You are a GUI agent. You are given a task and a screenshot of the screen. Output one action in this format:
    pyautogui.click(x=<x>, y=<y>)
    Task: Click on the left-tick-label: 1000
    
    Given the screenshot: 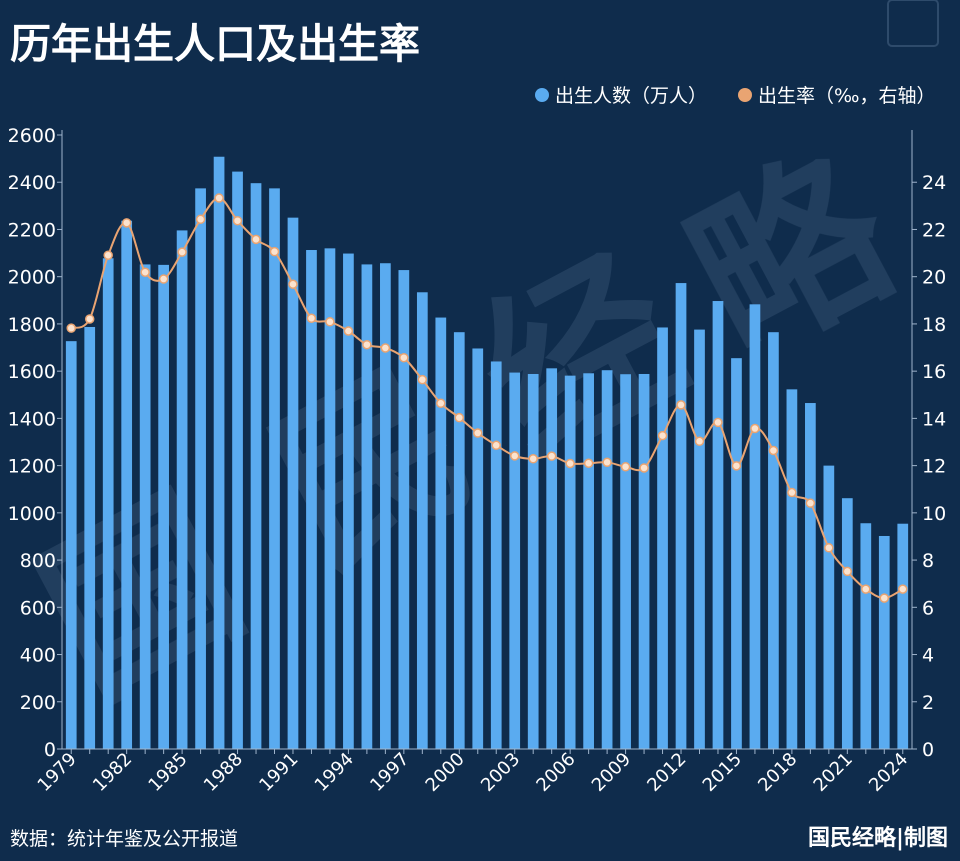 What is the action you would take?
    pyautogui.click(x=32, y=514)
    